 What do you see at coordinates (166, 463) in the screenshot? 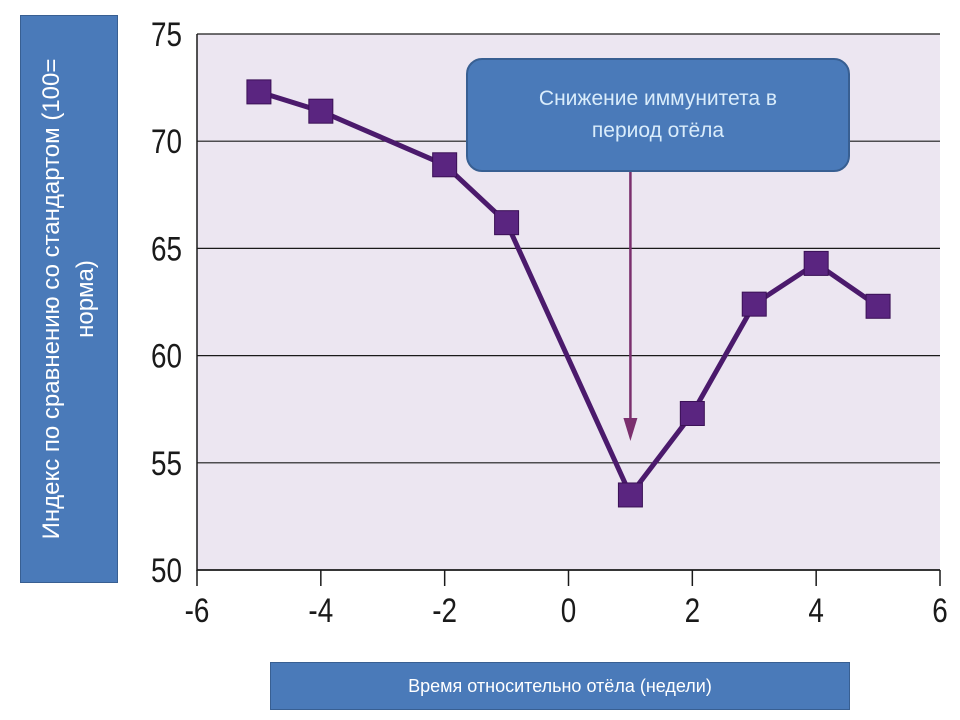
I see `y-tick-label: 55` at bounding box center [166, 463].